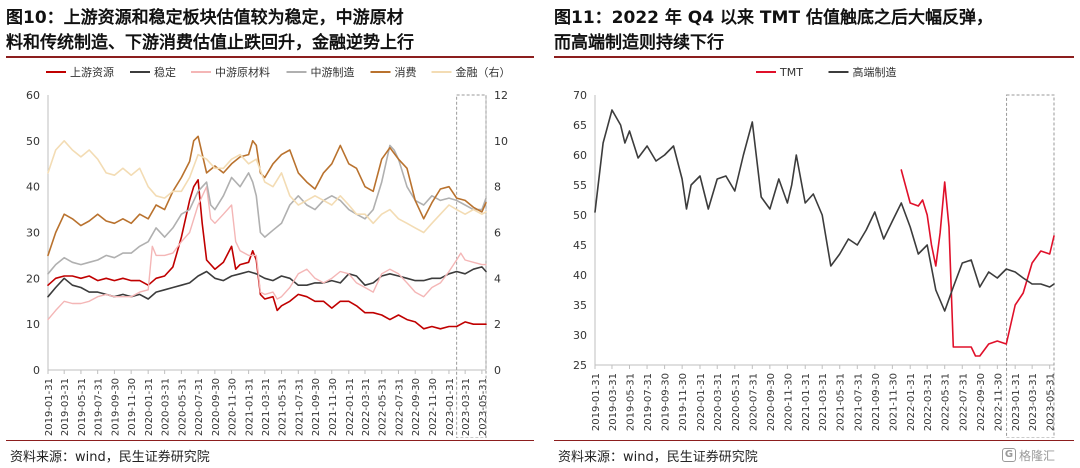 The width and height of the screenshot is (1080, 468). I want to click on x-tick-label: 2021-01-31, so click(806, 402).